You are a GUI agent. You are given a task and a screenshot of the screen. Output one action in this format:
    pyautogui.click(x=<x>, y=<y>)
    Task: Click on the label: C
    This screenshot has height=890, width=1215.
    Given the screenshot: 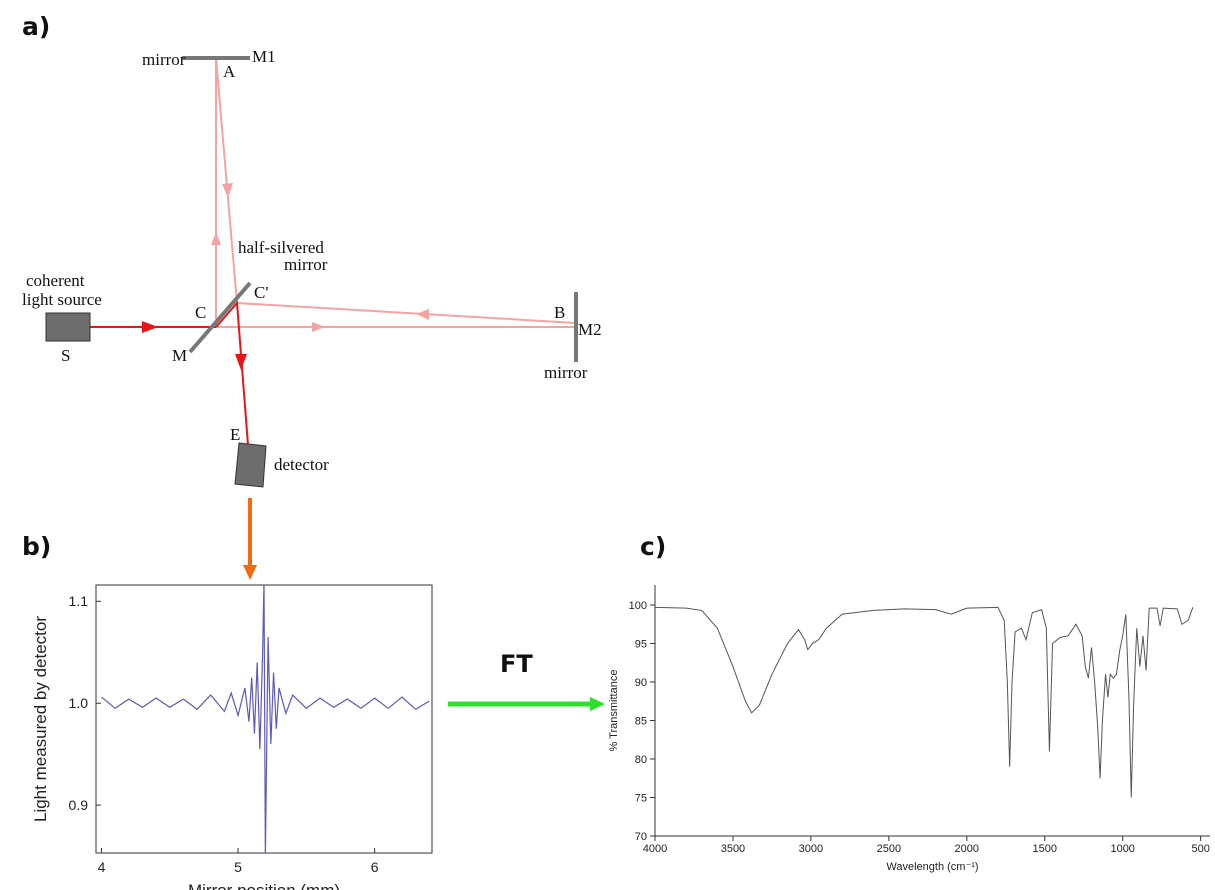 What is the action you would take?
    pyautogui.click(x=200, y=312)
    